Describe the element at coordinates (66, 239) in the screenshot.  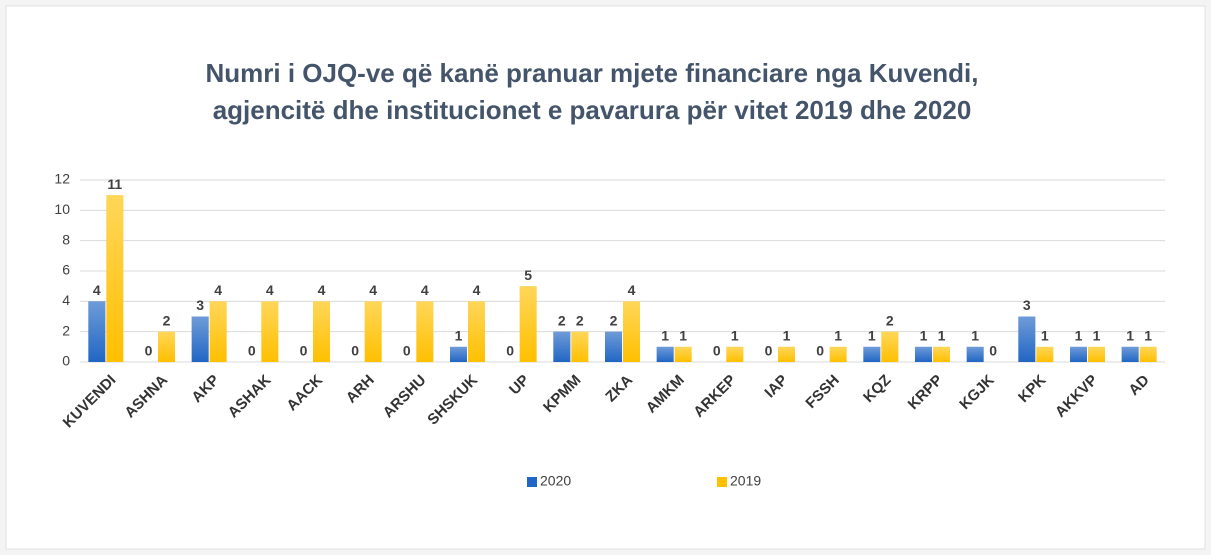
I see `y-tick-label: 8` at that location.